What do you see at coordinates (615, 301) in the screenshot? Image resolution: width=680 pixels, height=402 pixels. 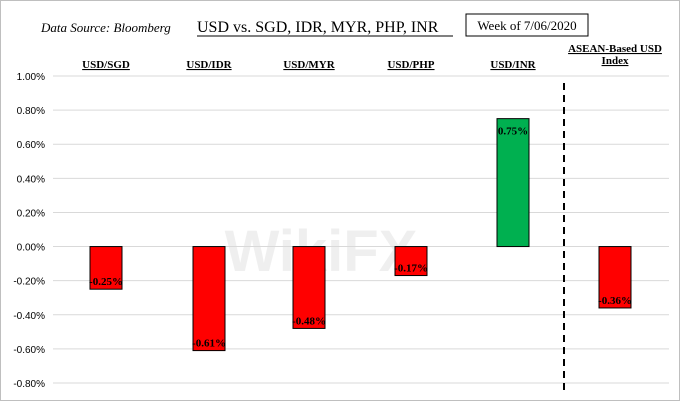 I see `data-label: -0.36%` at bounding box center [615, 301].